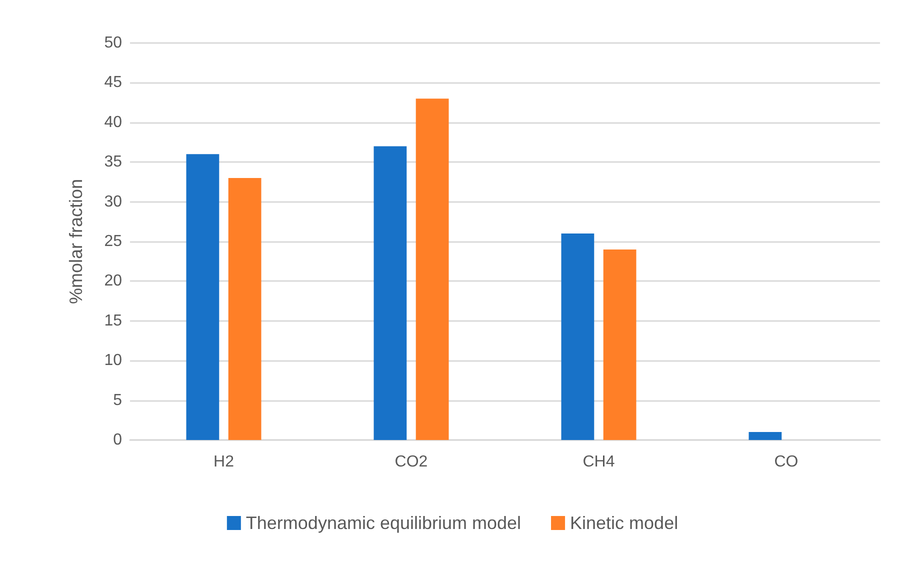  I want to click on y-tick-label: 0, so click(117, 440).